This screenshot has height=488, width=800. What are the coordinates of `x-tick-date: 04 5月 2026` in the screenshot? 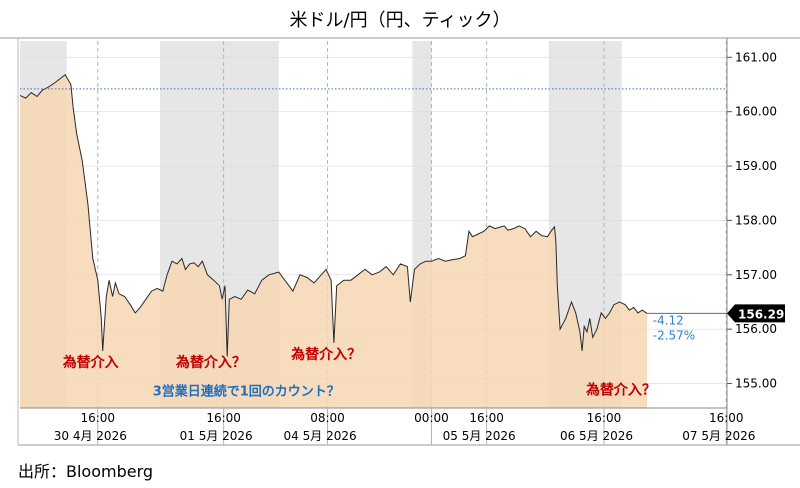 It's located at (320, 436).